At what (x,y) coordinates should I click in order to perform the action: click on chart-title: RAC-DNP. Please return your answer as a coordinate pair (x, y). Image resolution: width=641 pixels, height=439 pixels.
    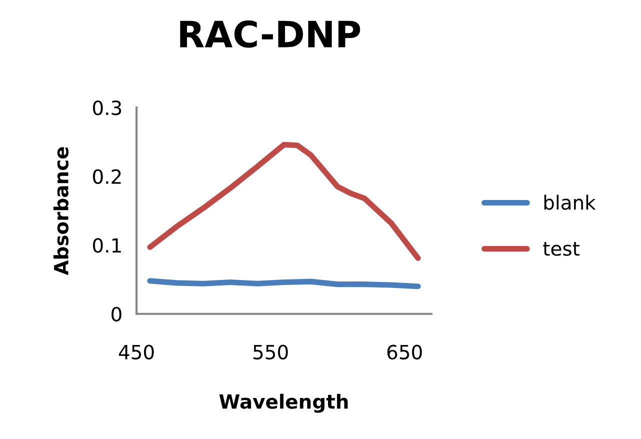
    Looking at the image, I should click on (270, 34).